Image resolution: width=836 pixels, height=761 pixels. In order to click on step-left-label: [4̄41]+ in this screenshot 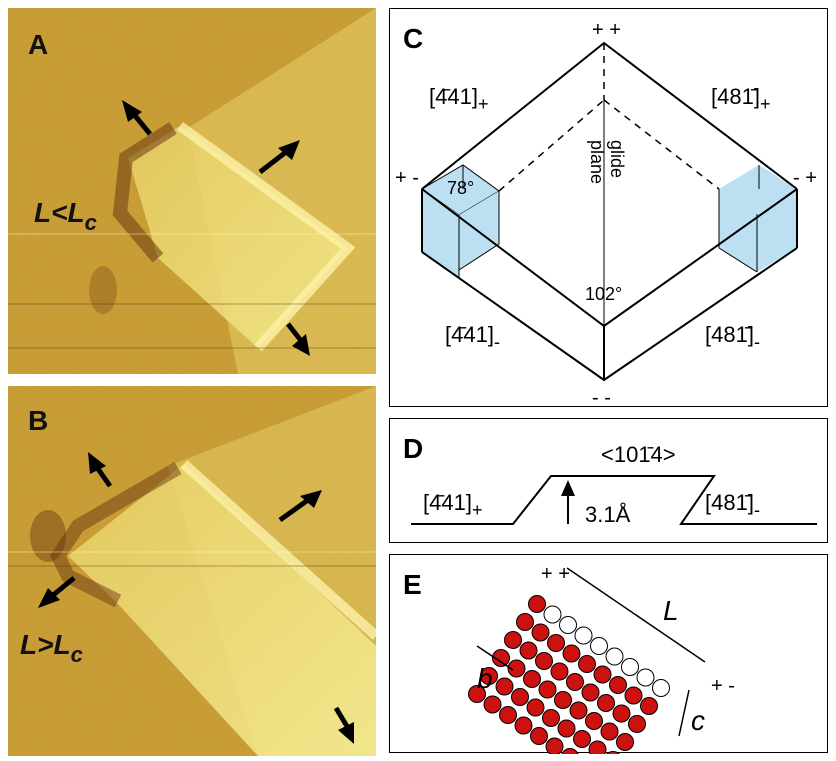, I will do `click(452, 505)`.